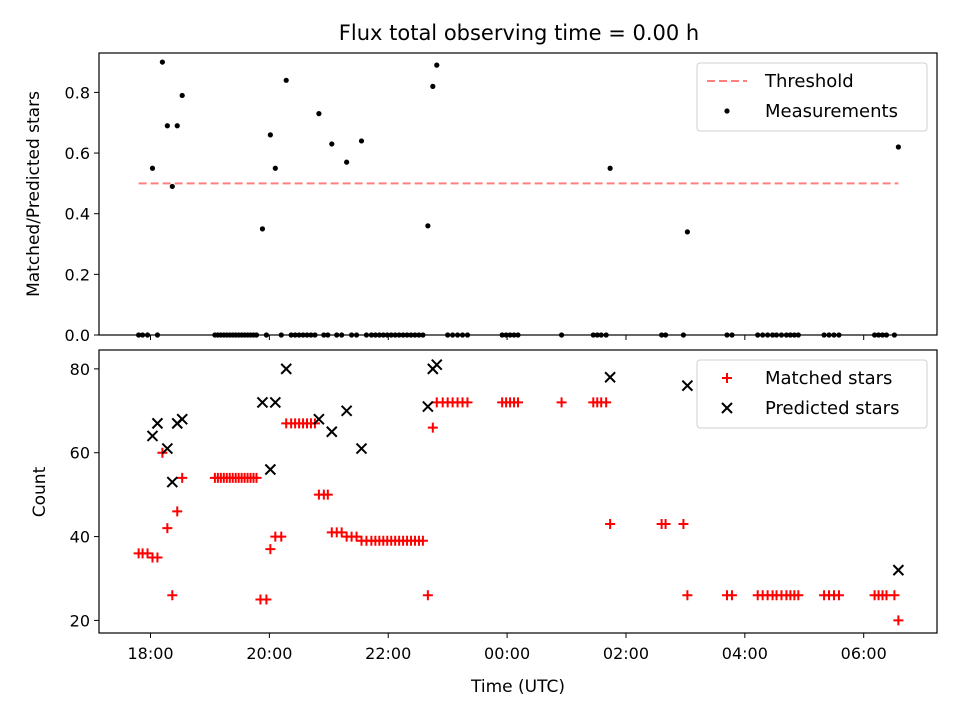  Describe the element at coordinates (812, 394) in the screenshot. I see `bottom-legend: Matched stars Predicted stars` at that location.